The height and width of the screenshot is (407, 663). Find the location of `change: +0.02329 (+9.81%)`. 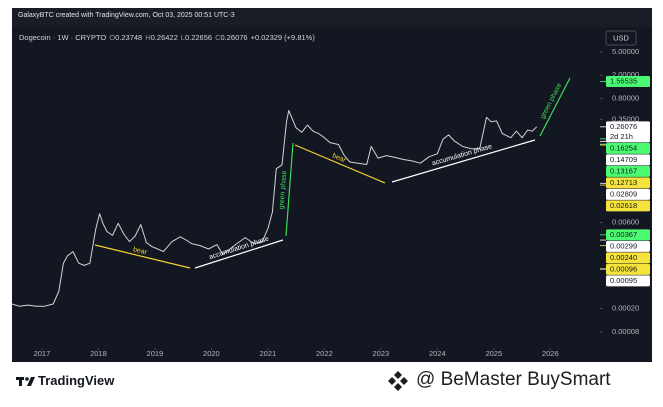

change: +0.02329 (+9.81%) is located at coordinates (282, 37).